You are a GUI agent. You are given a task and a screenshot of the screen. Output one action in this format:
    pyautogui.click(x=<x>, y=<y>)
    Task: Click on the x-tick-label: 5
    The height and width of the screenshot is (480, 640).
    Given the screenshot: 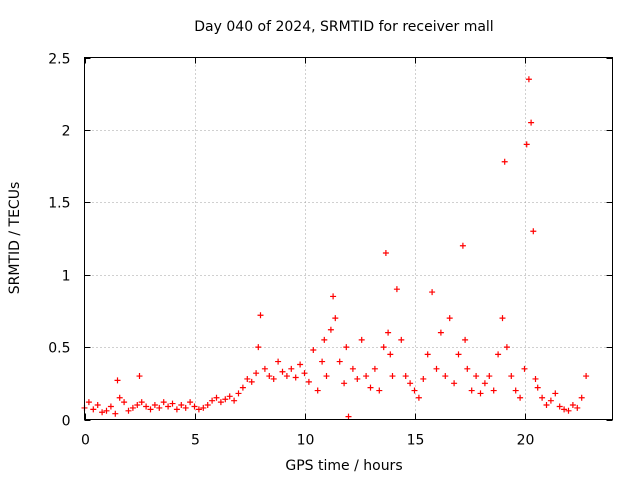 What is the action you would take?
    pyautogui.click(x=195, y=441)
    